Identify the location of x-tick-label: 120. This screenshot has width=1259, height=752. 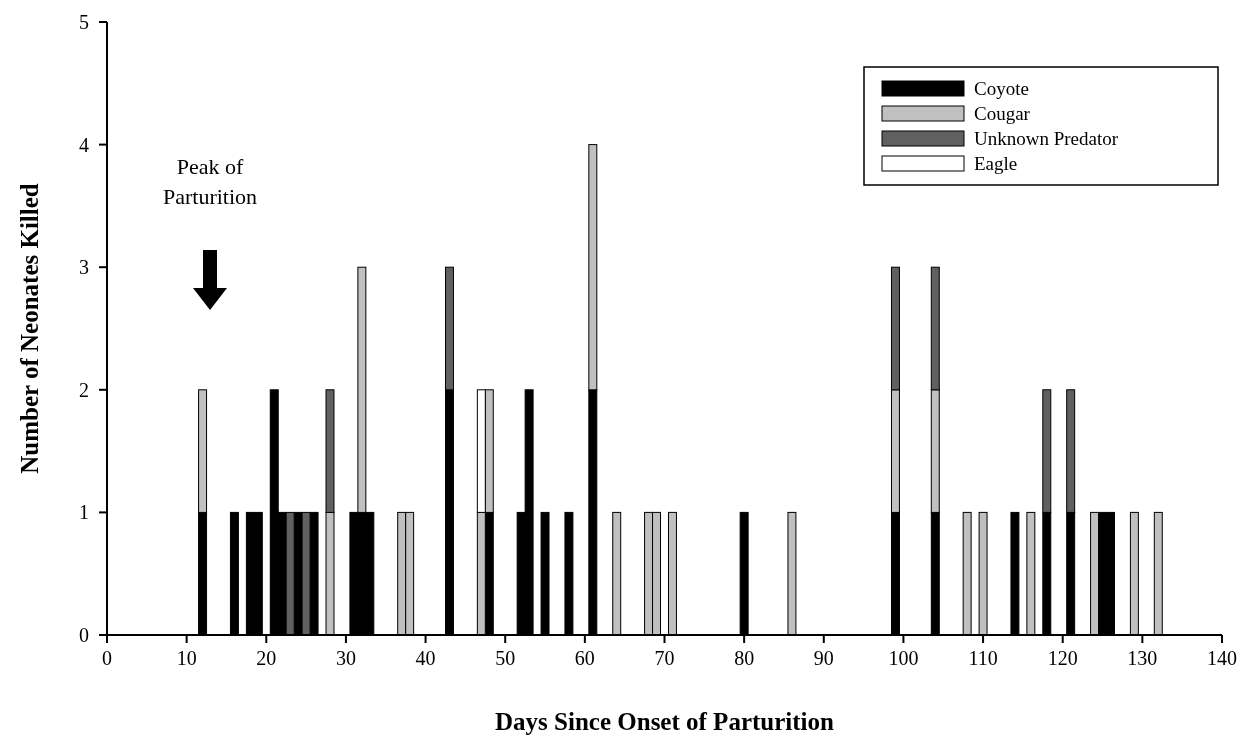
(1062, 658).